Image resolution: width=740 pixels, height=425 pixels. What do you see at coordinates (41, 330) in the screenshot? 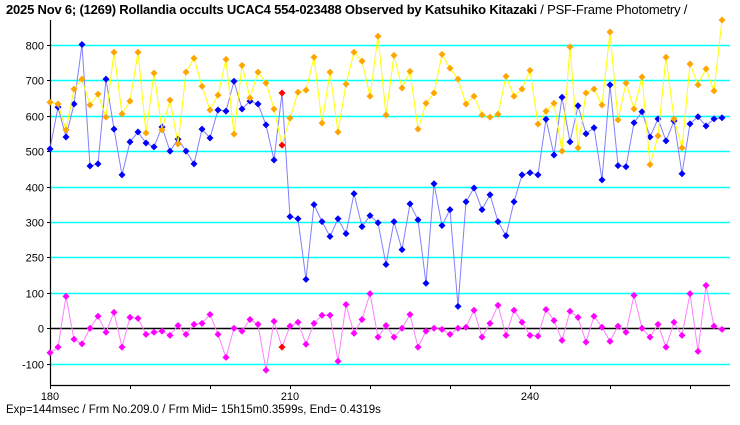
I see `y-tick-label: 0` at bounding box center [41, 330].